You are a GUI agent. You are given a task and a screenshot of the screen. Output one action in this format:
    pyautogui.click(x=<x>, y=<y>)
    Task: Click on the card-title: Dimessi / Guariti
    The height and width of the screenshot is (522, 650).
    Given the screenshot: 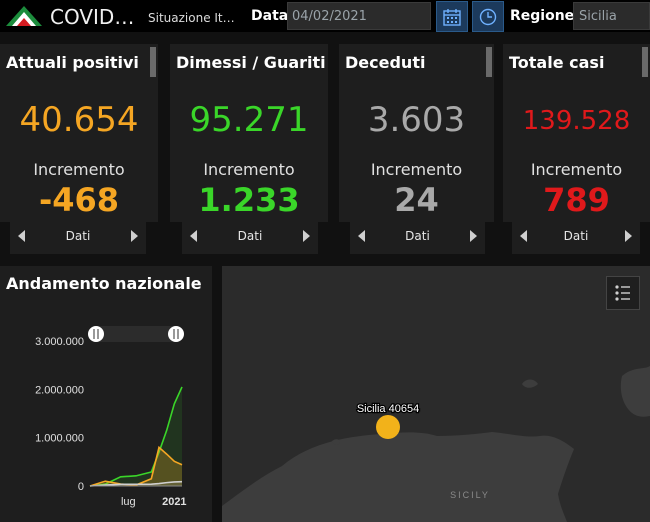 What is the action you would take?
    pyautogui.click(x=251, y=62)
    